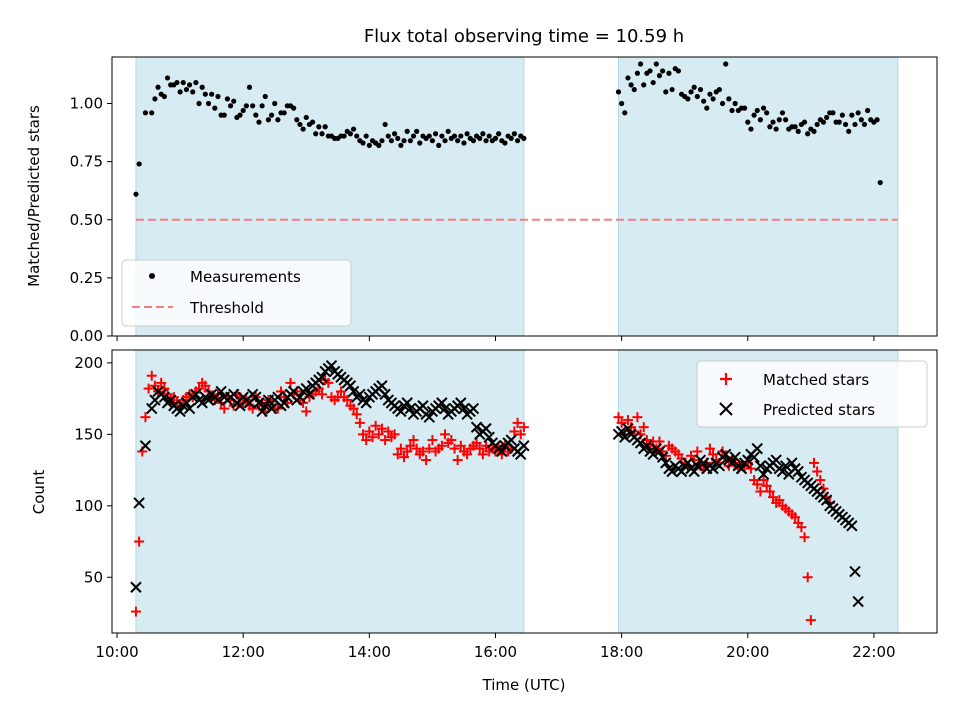  I want to click on y-tick-label: 200, so click(88, 363).